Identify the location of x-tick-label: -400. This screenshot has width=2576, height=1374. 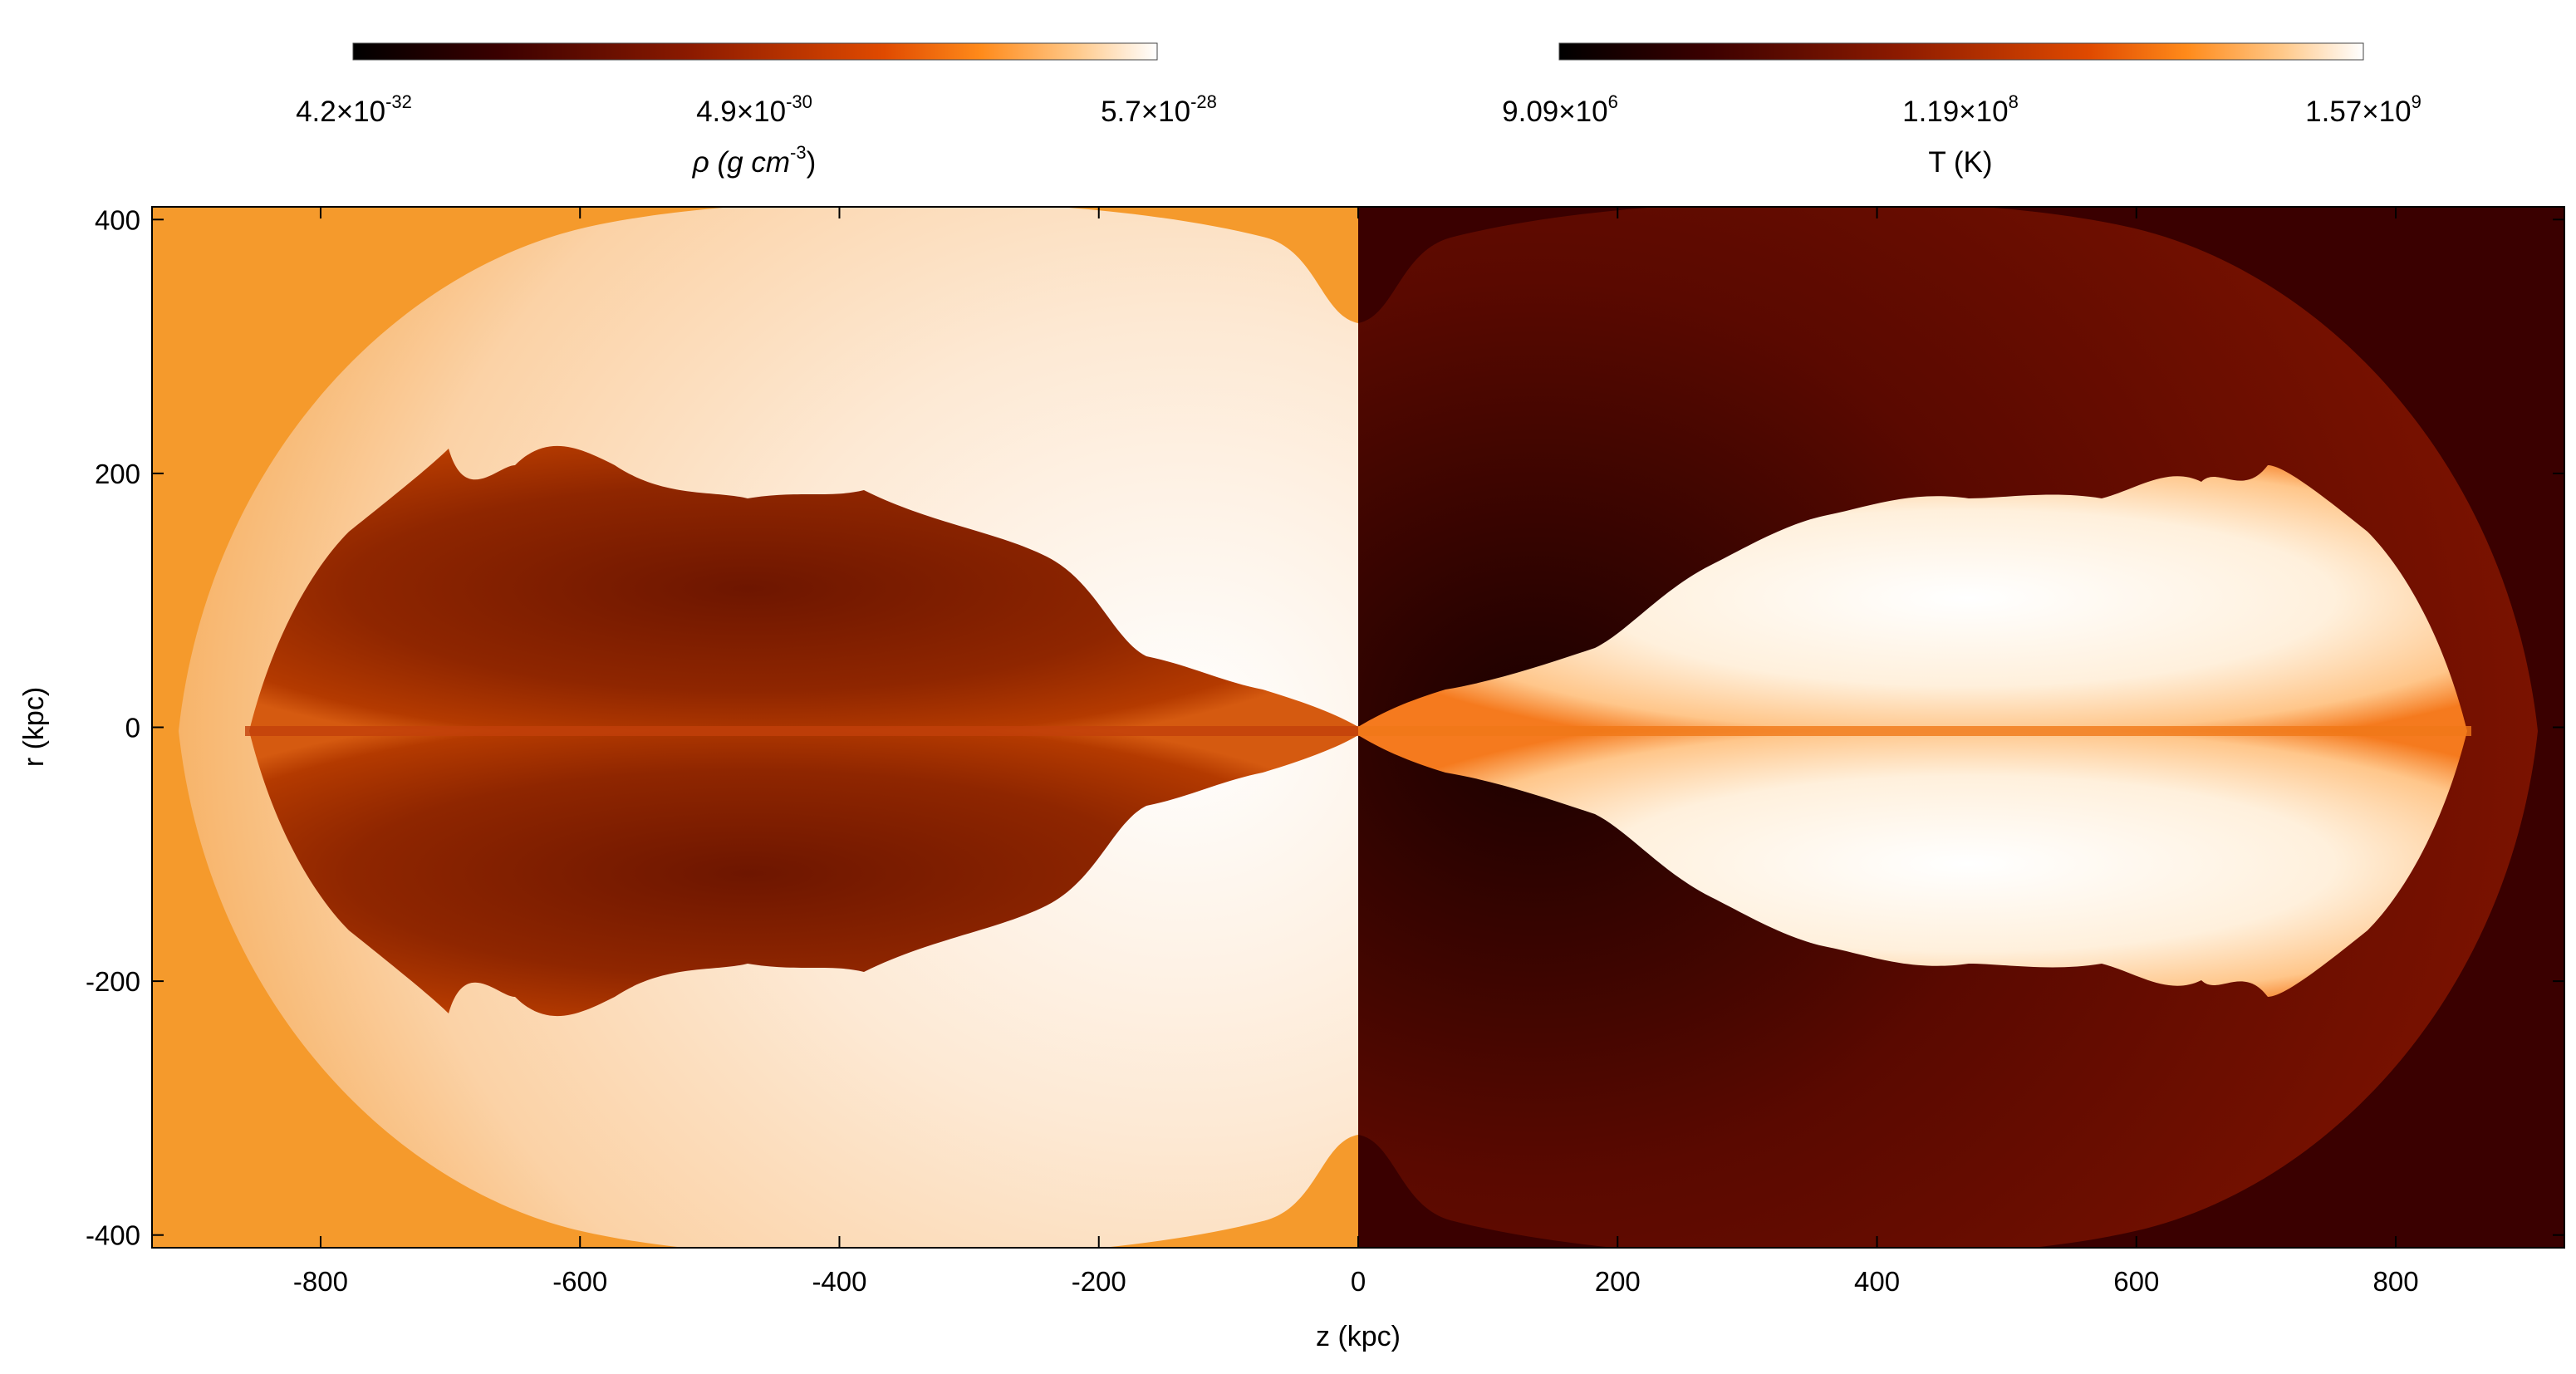
(839, 1282).